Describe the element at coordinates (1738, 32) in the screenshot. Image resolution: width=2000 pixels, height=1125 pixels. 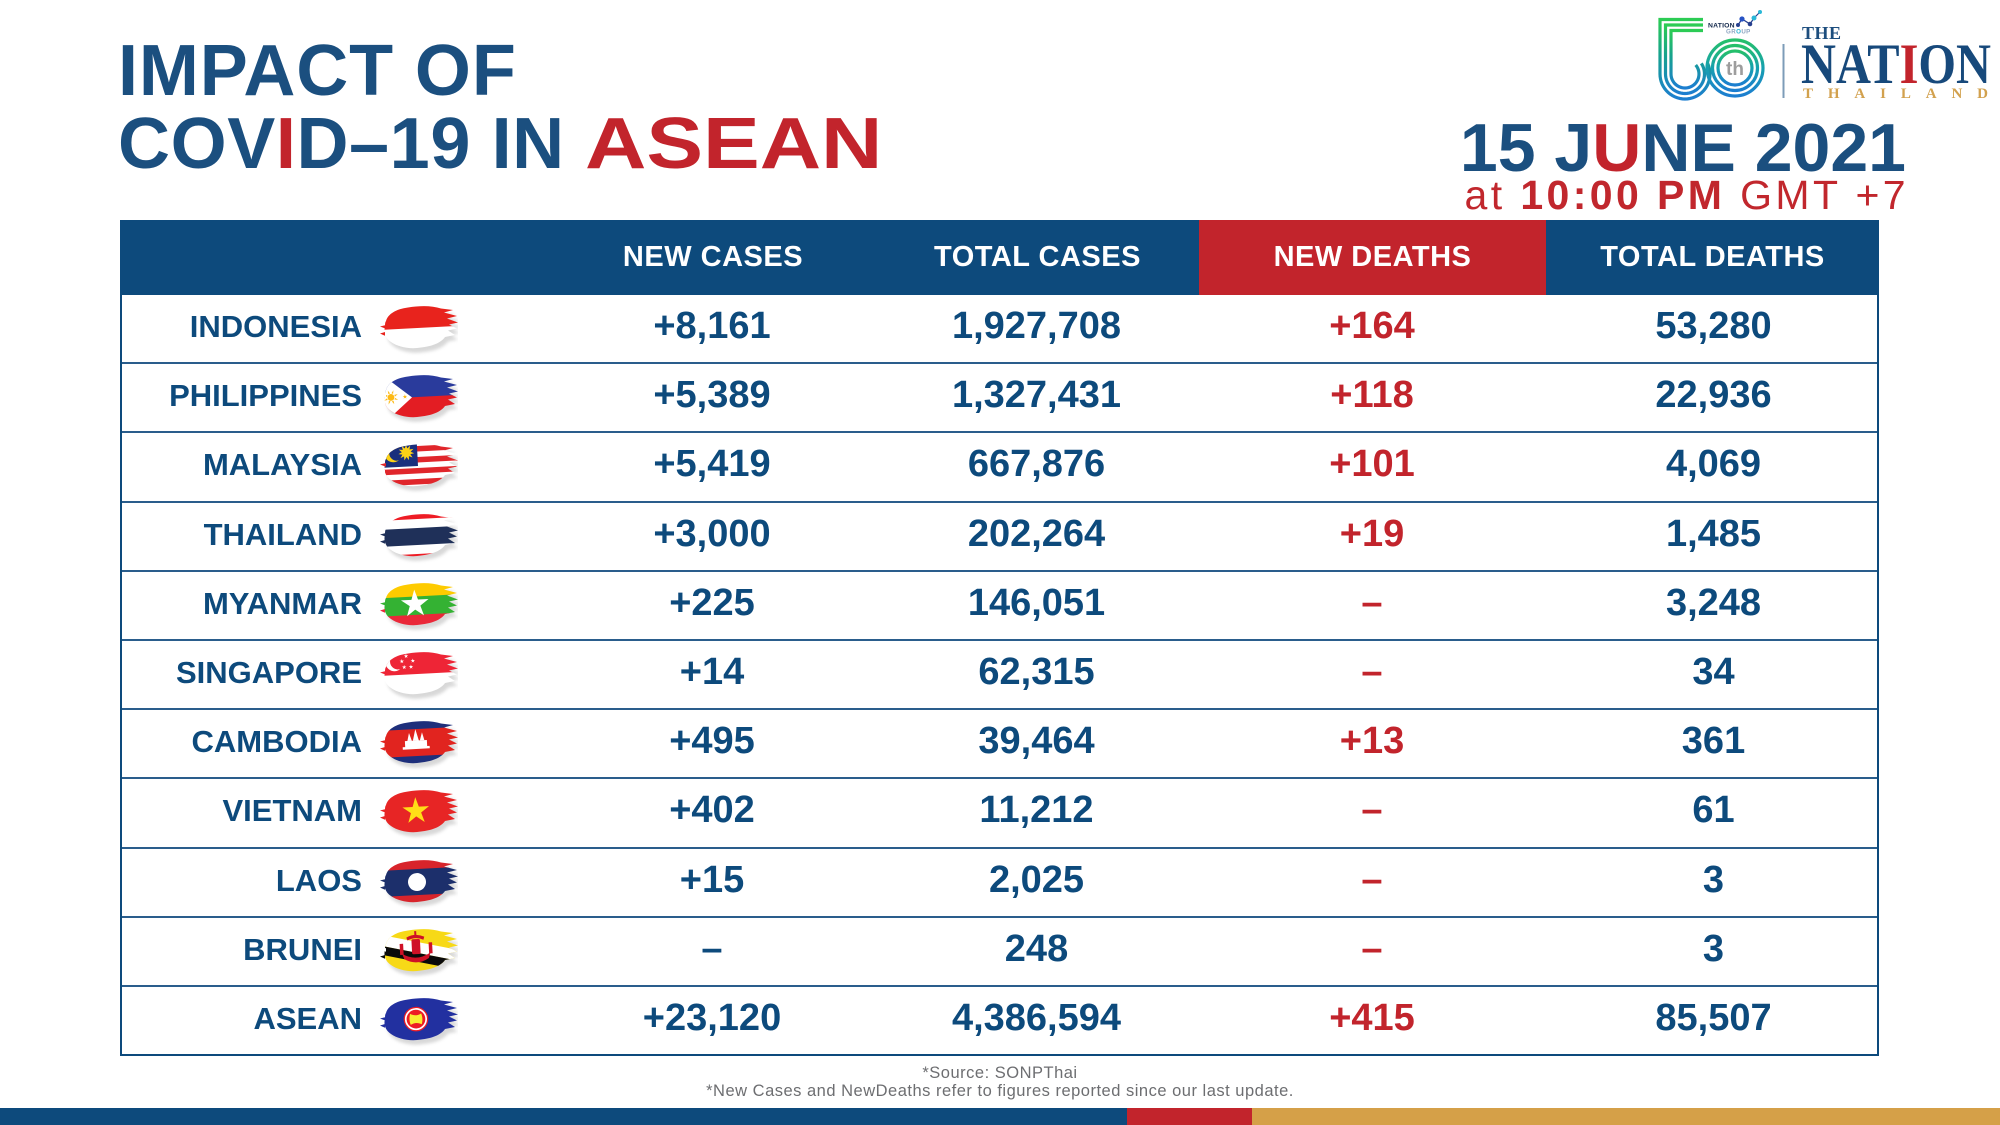
I see `svg-text: GROUP` at that location.